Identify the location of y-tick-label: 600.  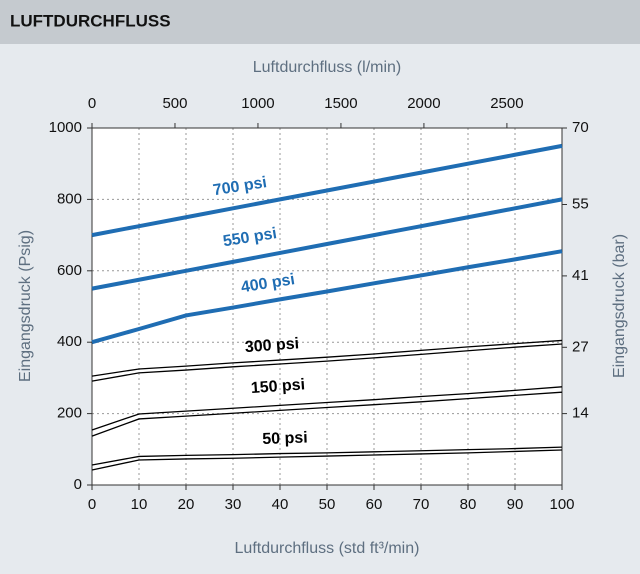
(69, 270).